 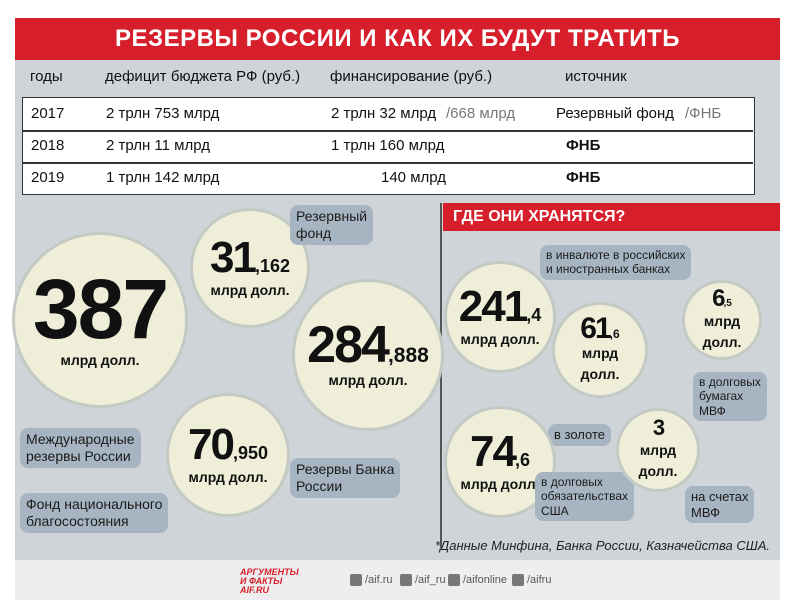 What do you see at coordinates (616, 255) in the screenshot?
I see `label-line: в инвалюте в российских` at bounding box center [616, 255].